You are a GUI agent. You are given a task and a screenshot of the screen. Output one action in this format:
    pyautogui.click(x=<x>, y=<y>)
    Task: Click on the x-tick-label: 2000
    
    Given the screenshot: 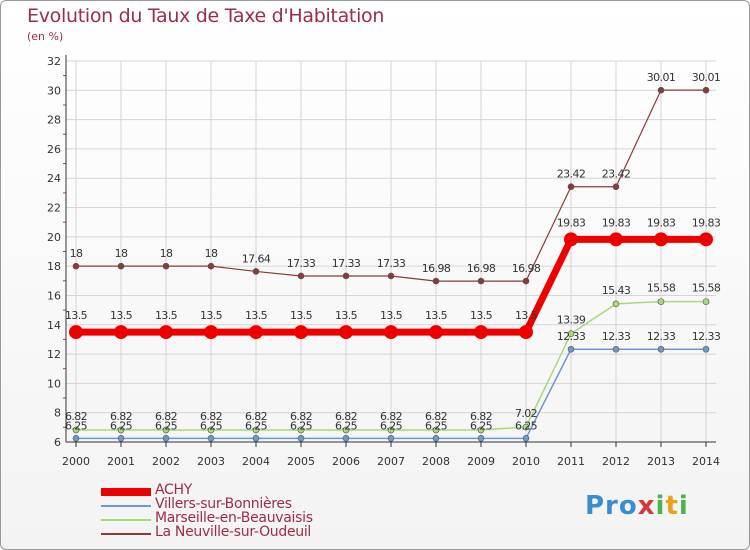 What is the action you would take?
    pyautogui.click(x=76, y=461)
    